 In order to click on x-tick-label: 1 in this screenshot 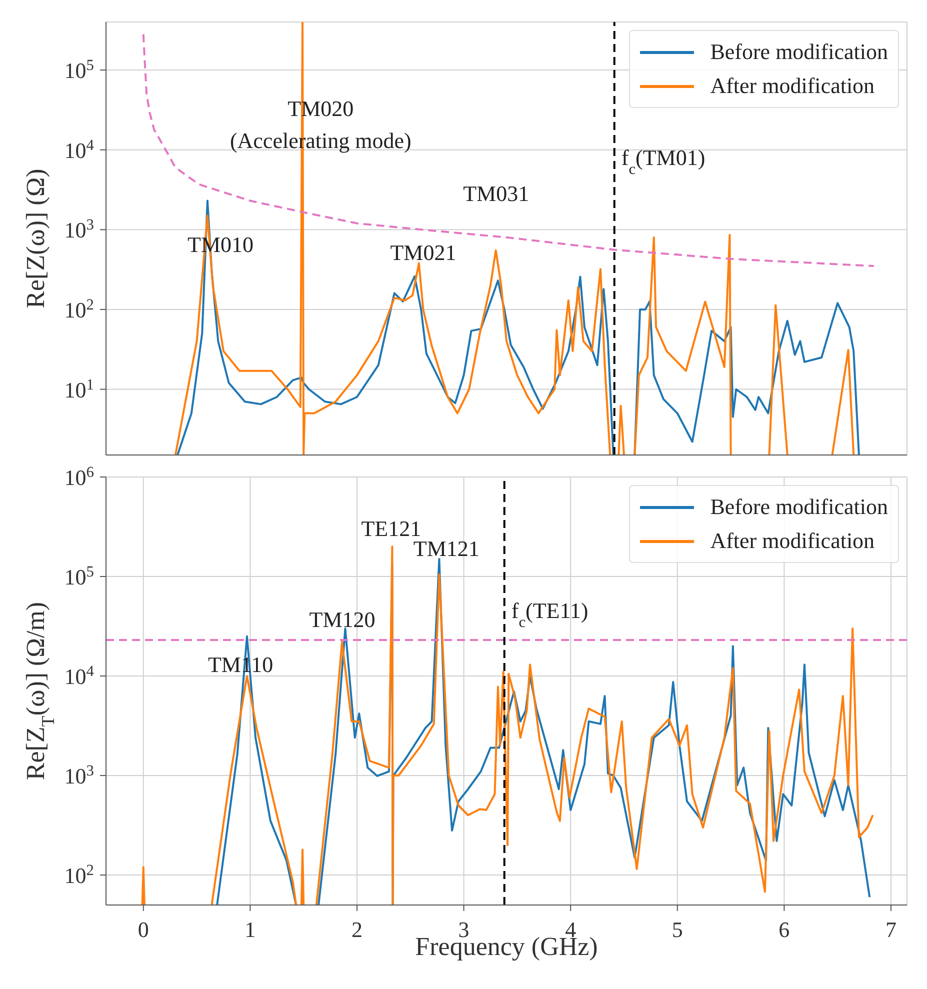, I will do `click(250, 929)`.